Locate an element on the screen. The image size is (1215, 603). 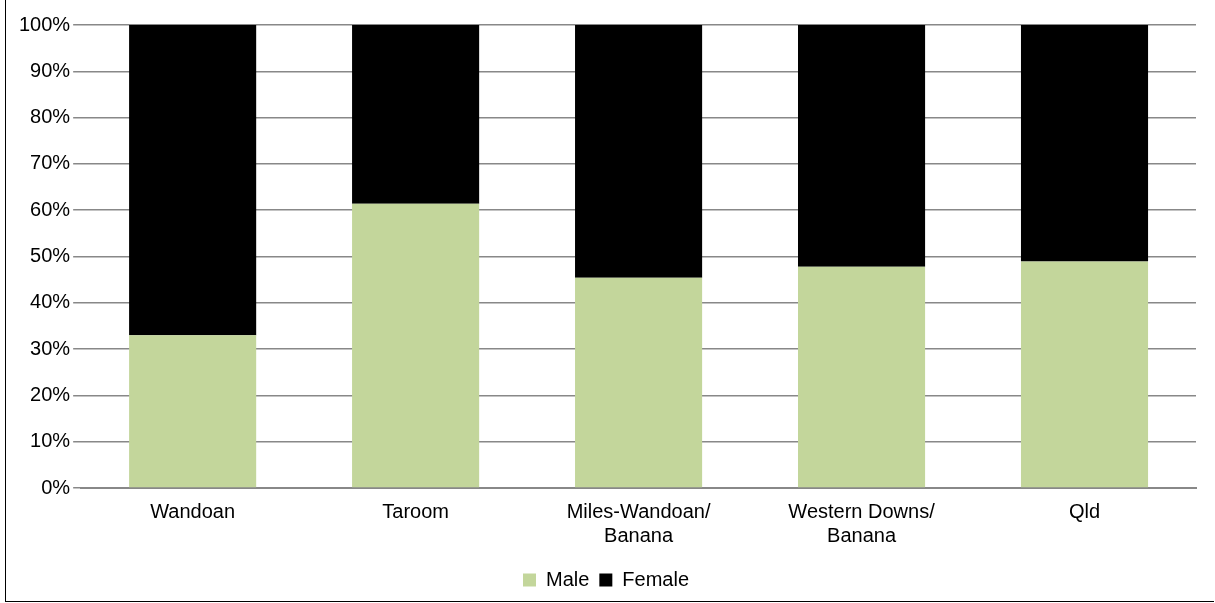
y-tick-label: 70% is located at coordinates (50, 162).